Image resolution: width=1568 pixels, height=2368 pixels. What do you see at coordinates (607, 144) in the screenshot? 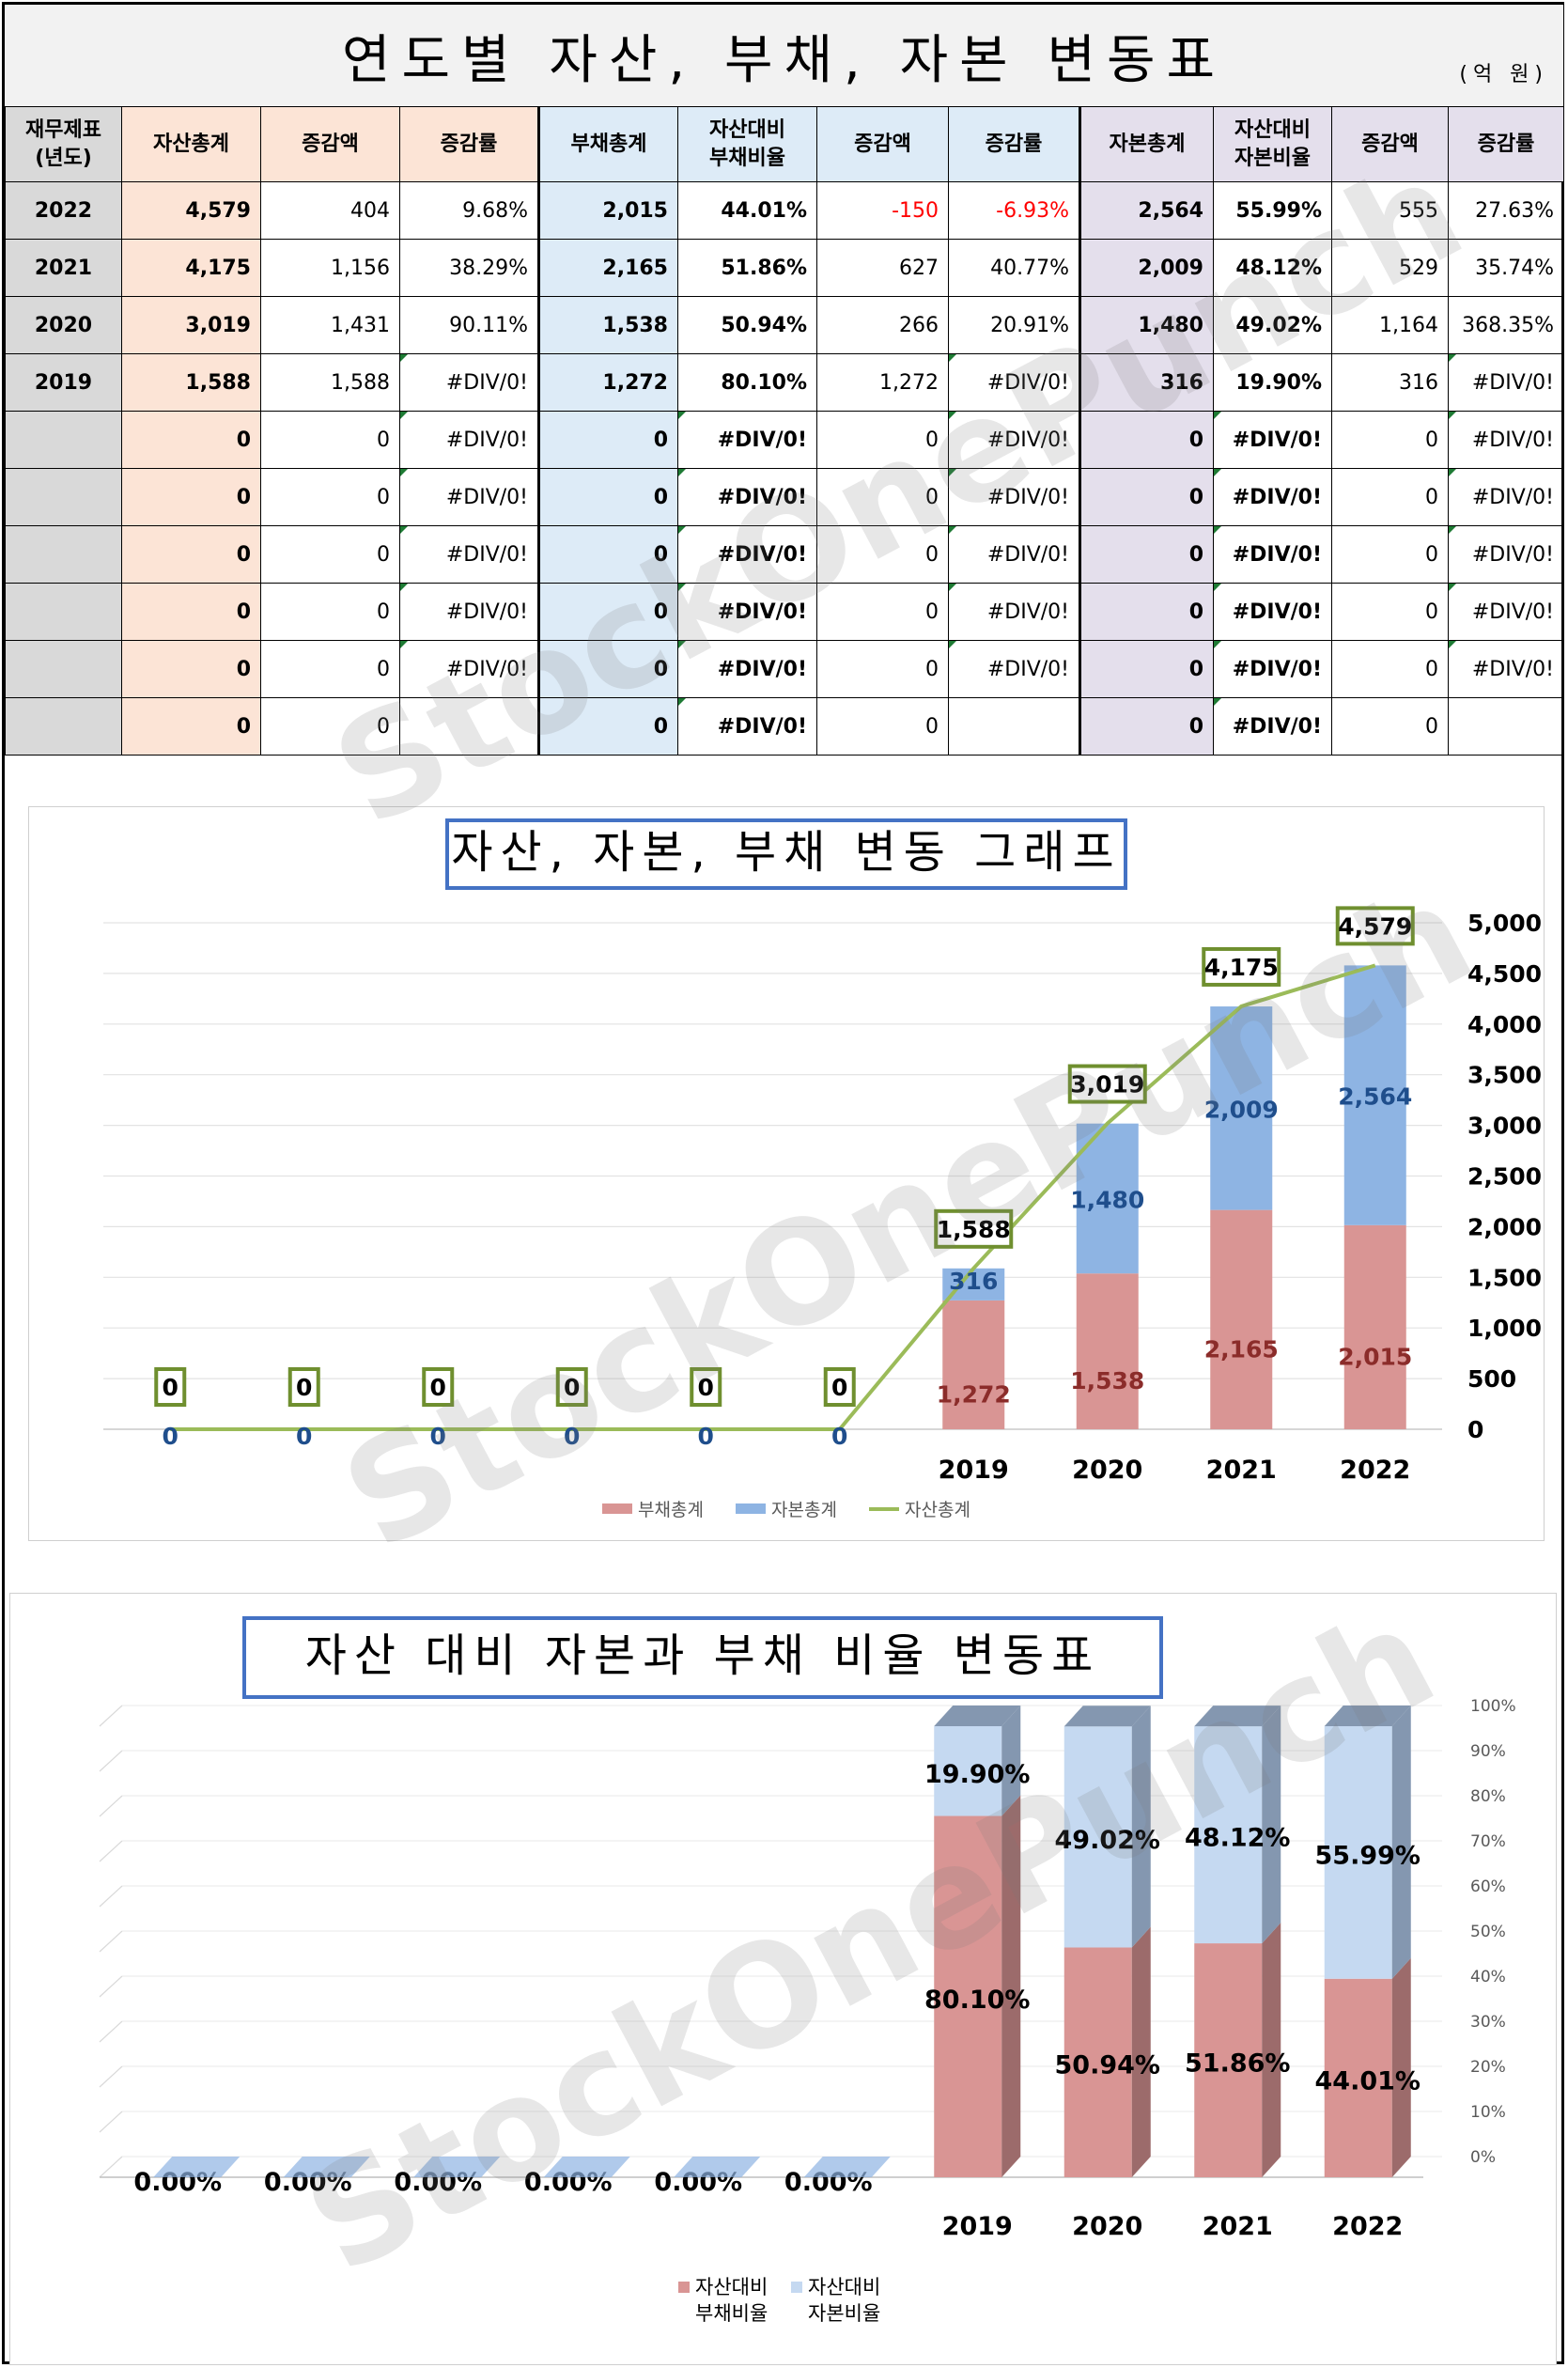
I see `table-header-cell: 부채총계` at bounding box center [607, 144].